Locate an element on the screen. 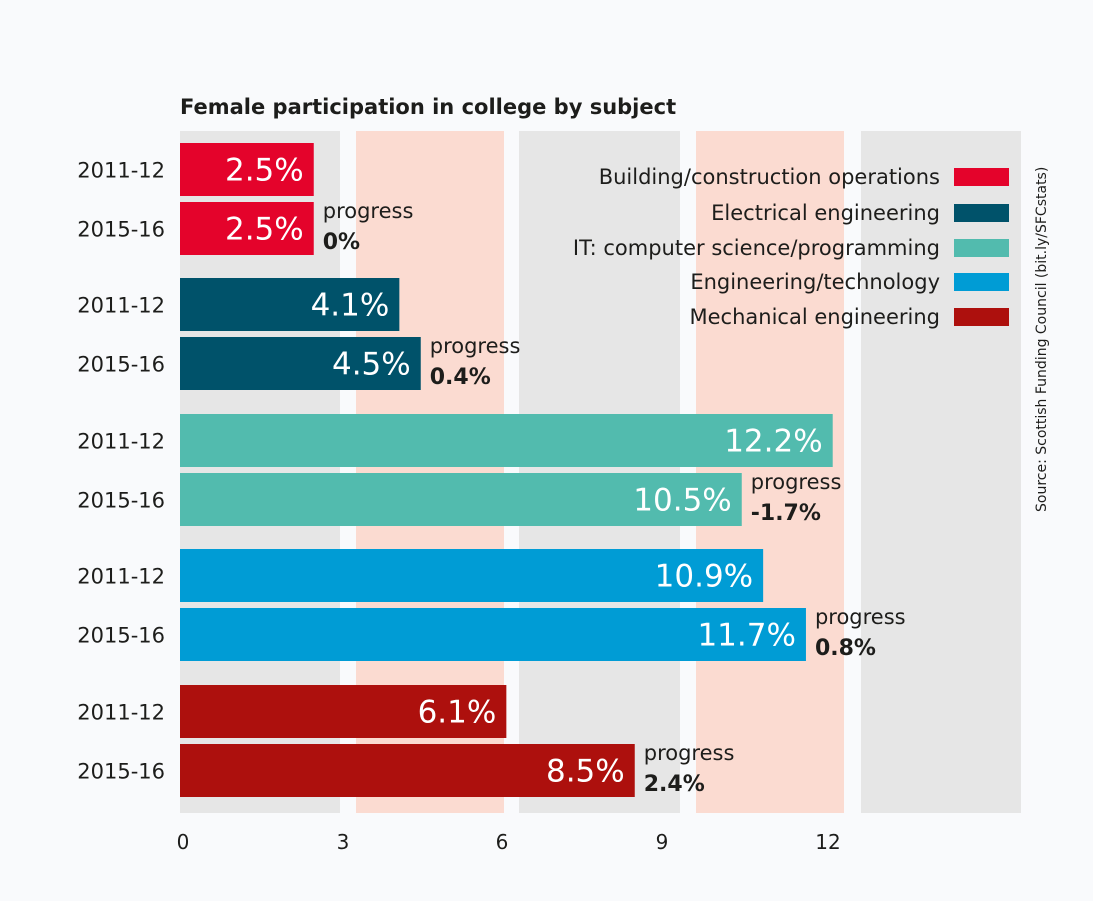 The image size is (1093, 901). x-tick-label: 12 is located at coordinates (827, 842).